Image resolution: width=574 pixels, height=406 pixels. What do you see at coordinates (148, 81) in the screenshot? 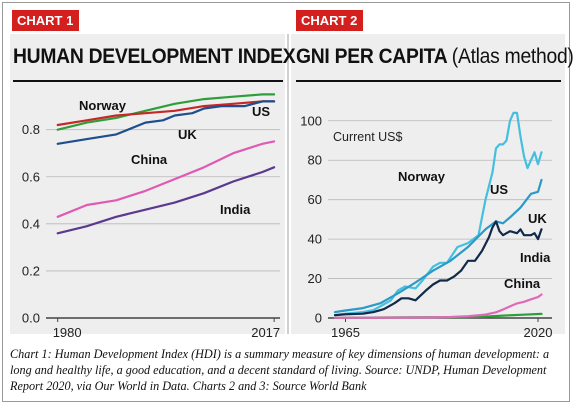
I see `chart1-title-rule` at bounding box center [148, 81].